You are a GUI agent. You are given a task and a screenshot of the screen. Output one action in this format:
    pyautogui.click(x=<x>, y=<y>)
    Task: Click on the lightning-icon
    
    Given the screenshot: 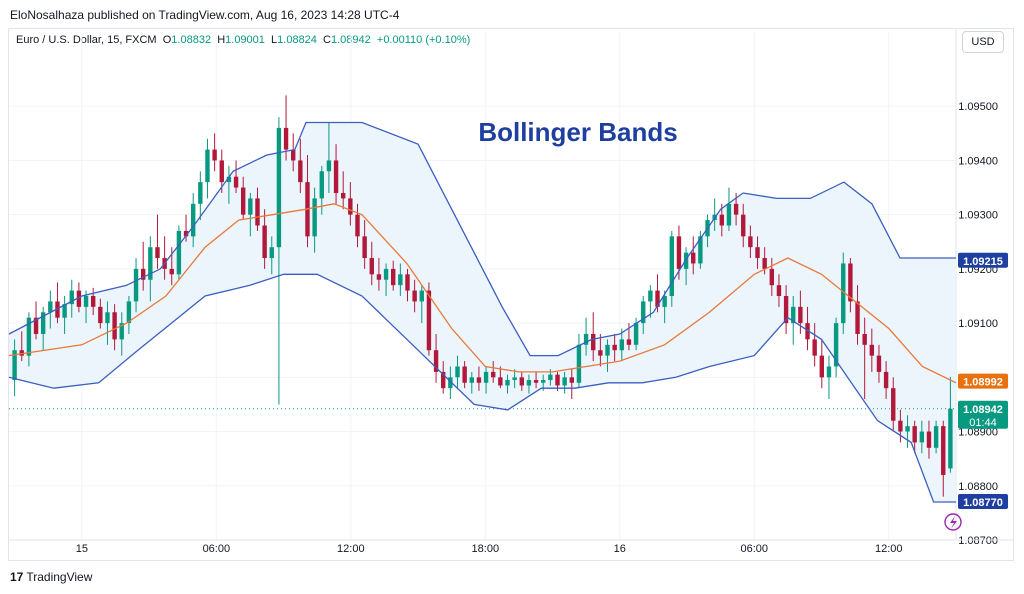 What is the action you would take?
    pyautogui.click(x=953, y=522)
    